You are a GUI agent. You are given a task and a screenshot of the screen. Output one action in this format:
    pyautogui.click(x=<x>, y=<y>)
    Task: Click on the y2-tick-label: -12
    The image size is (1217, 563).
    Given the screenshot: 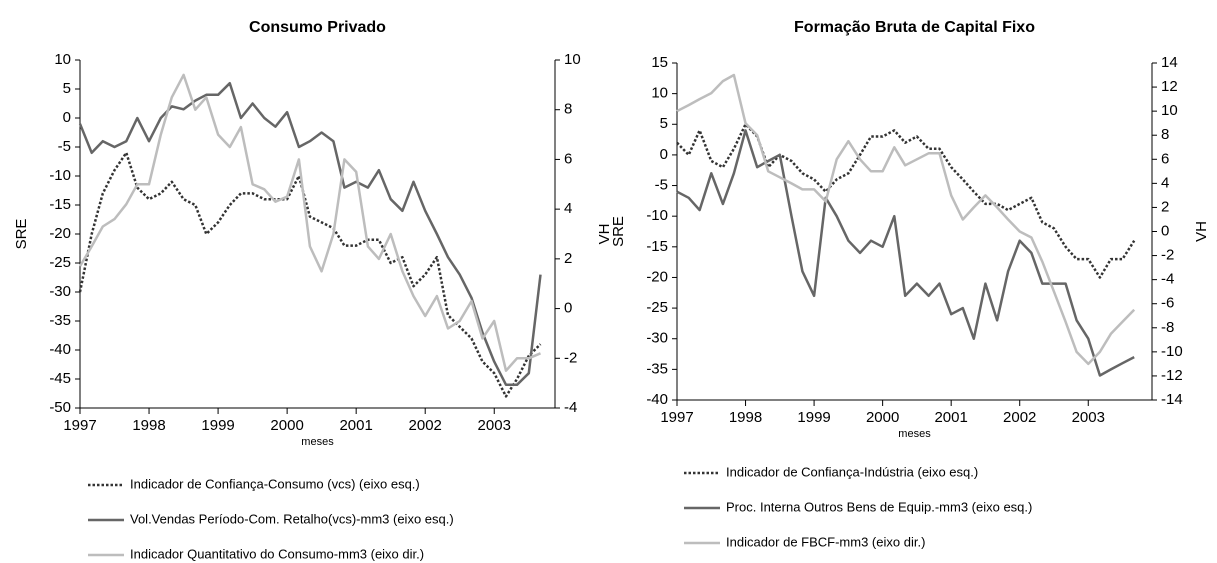 What is the action you would take?
    pyautogui.click(x=1172, y=375)
    